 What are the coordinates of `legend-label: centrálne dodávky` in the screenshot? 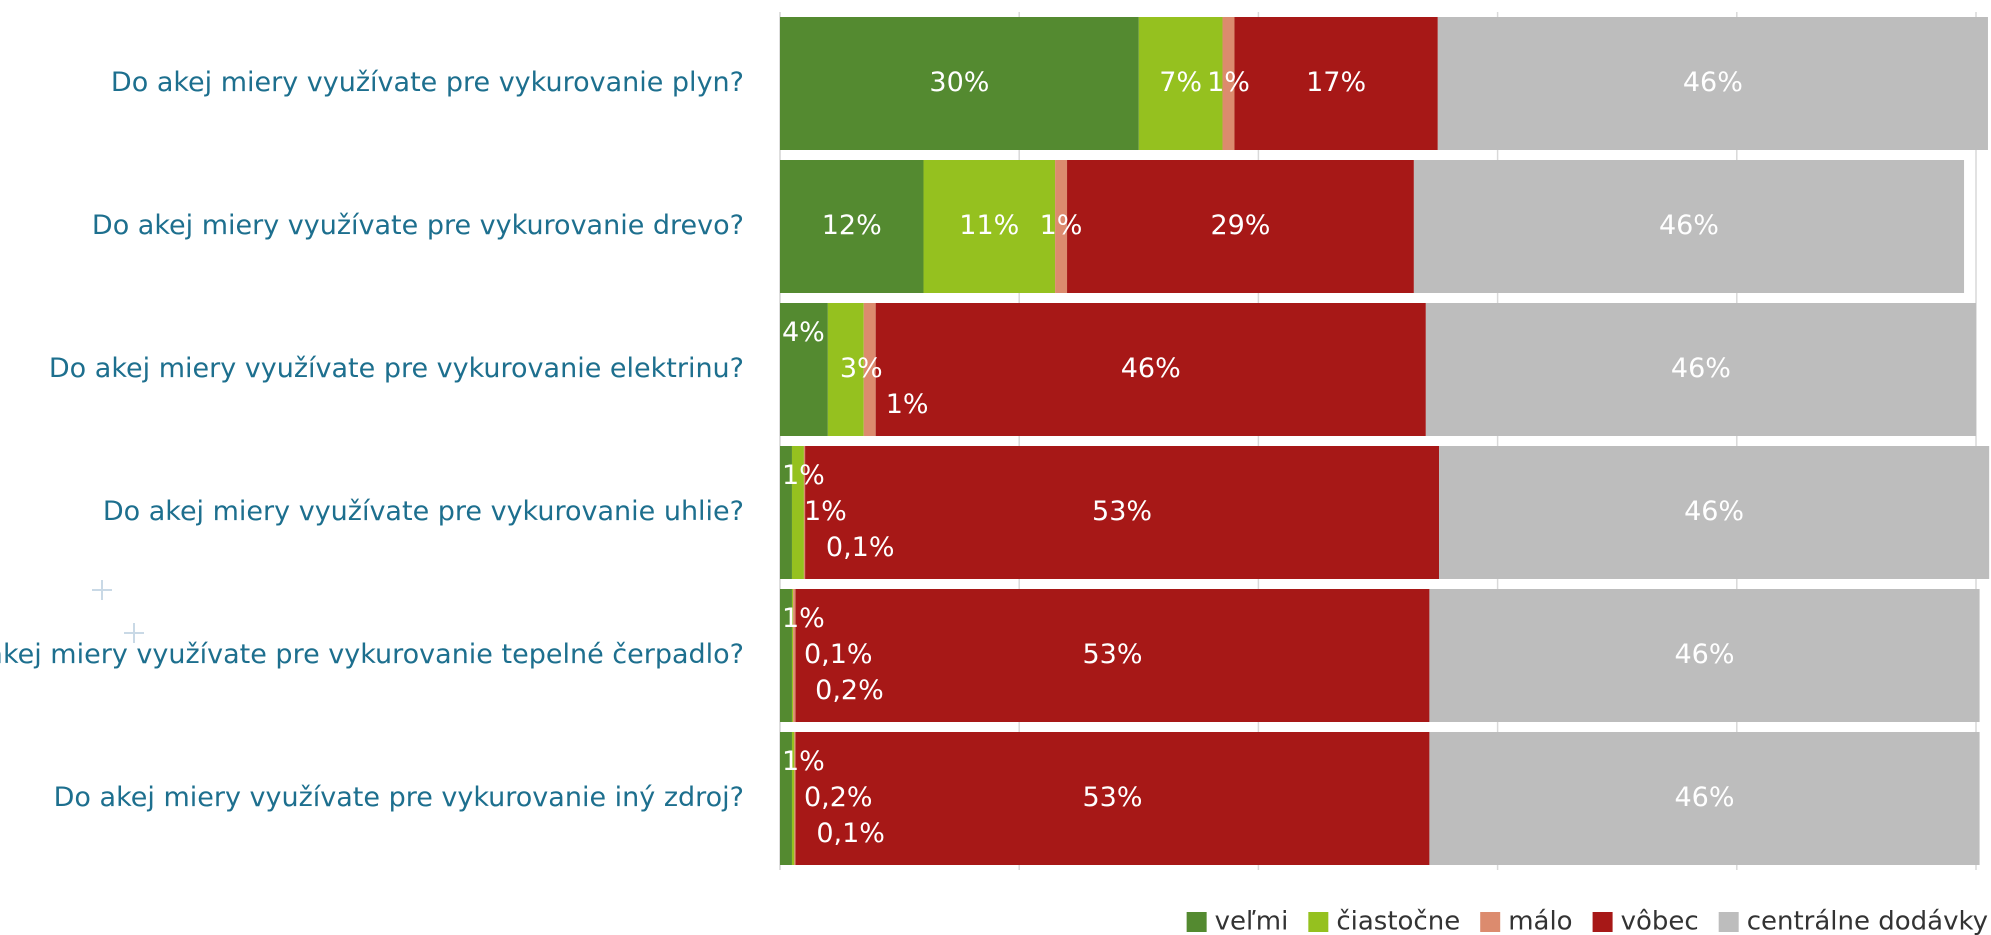 It's located at (1867, 921).